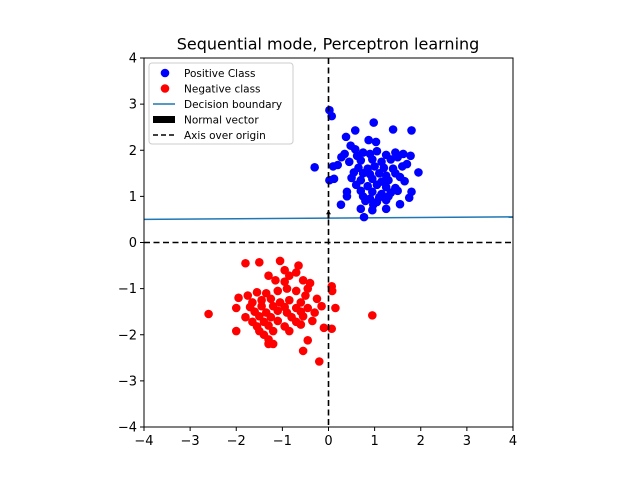  What do you see at coordinates (328, 44) in the screenshot?
I see `chart-title: Sequential mode, Perceptron learning` at bounding box center [328, 44].